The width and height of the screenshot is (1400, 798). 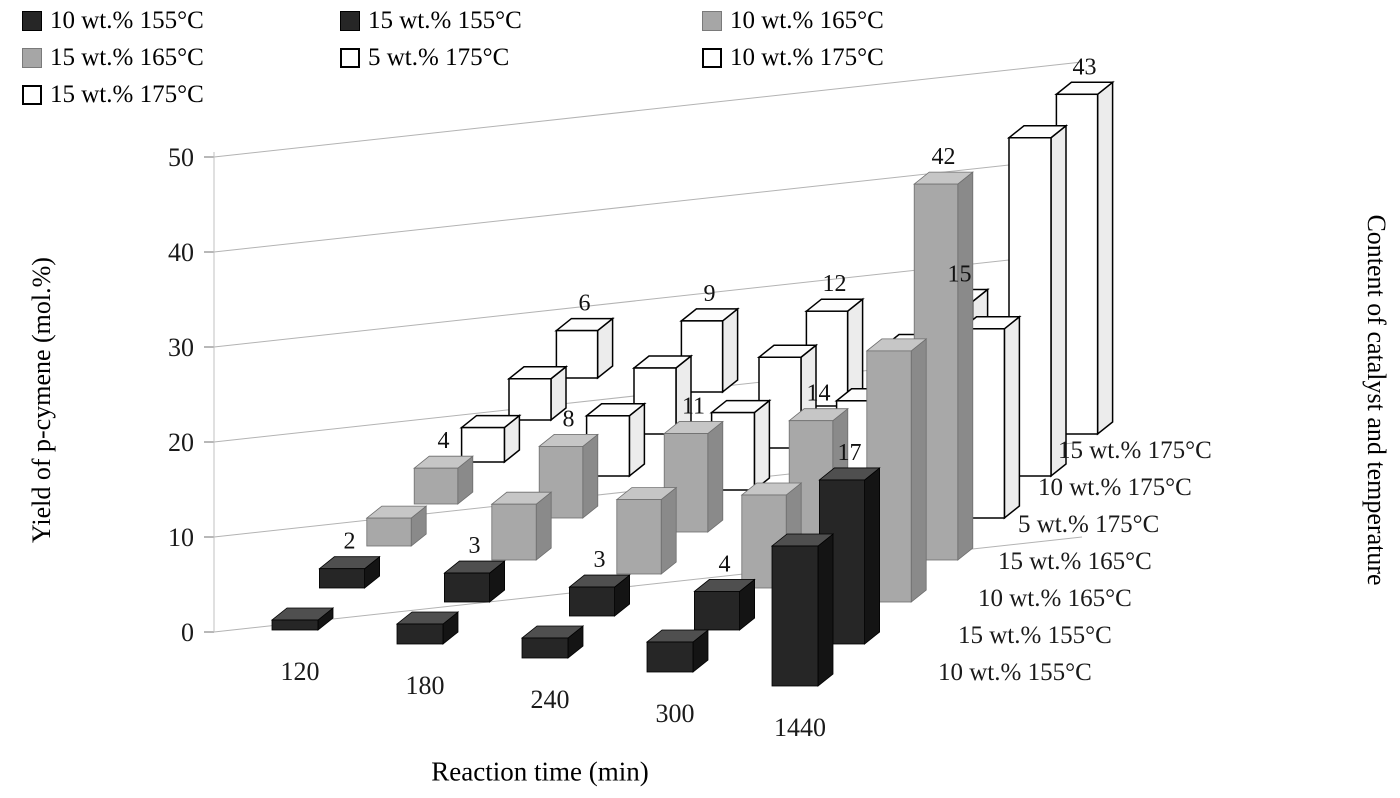 What do you see at coordinates (585, 304) in the screenshot?
I see `data-label: 6` at bounding box center [585, 304].